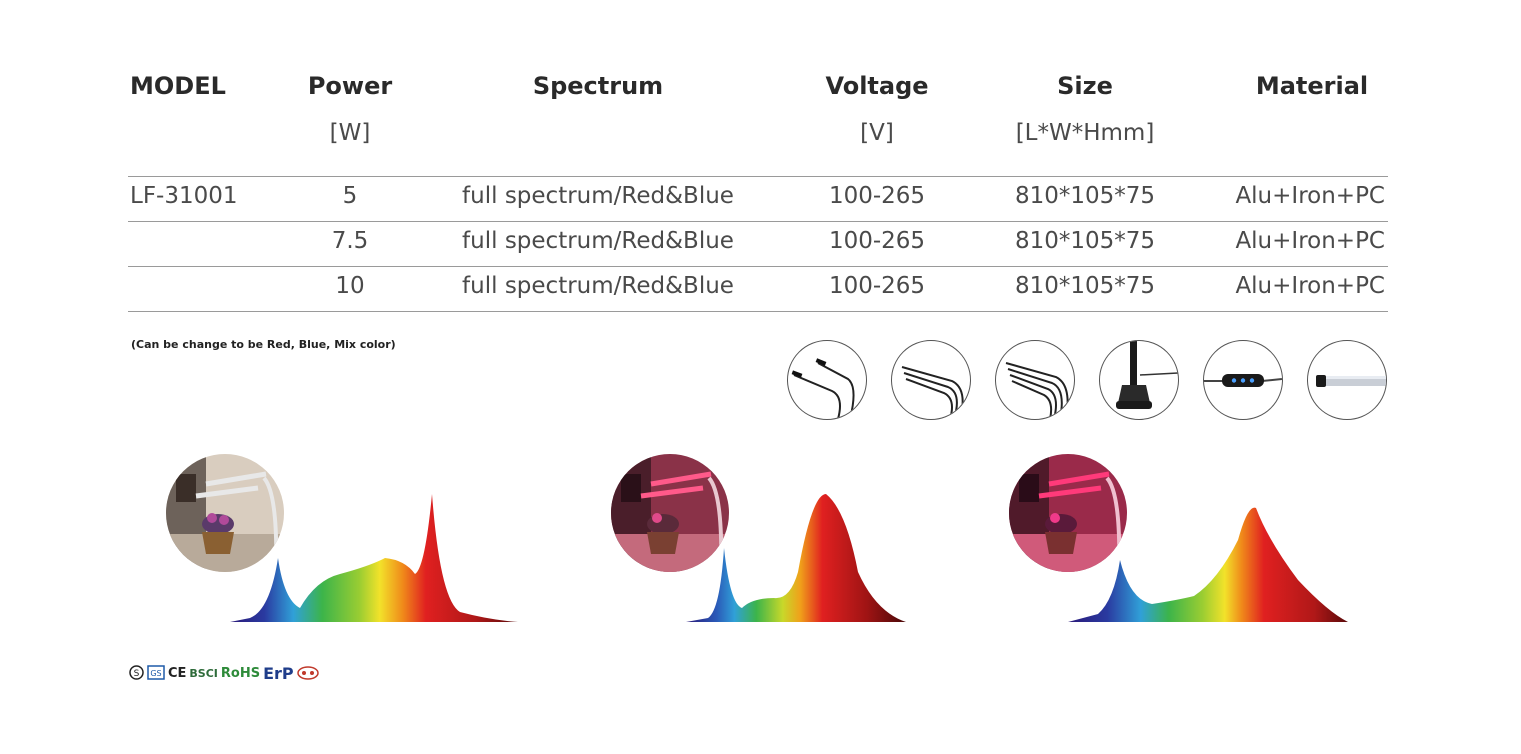 The image size is (1521, 754). I want to click on header-voltage-unit: [V], so click(877, 133).